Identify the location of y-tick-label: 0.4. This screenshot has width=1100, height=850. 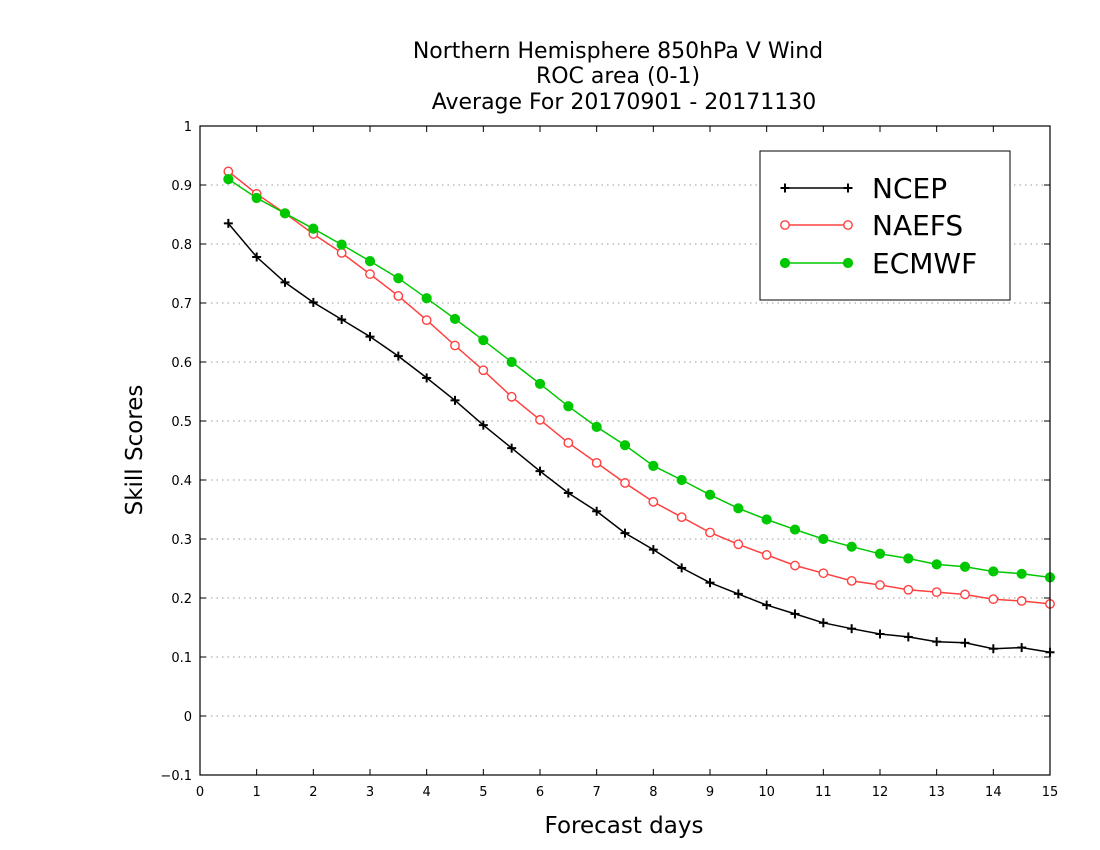
(181, 481).